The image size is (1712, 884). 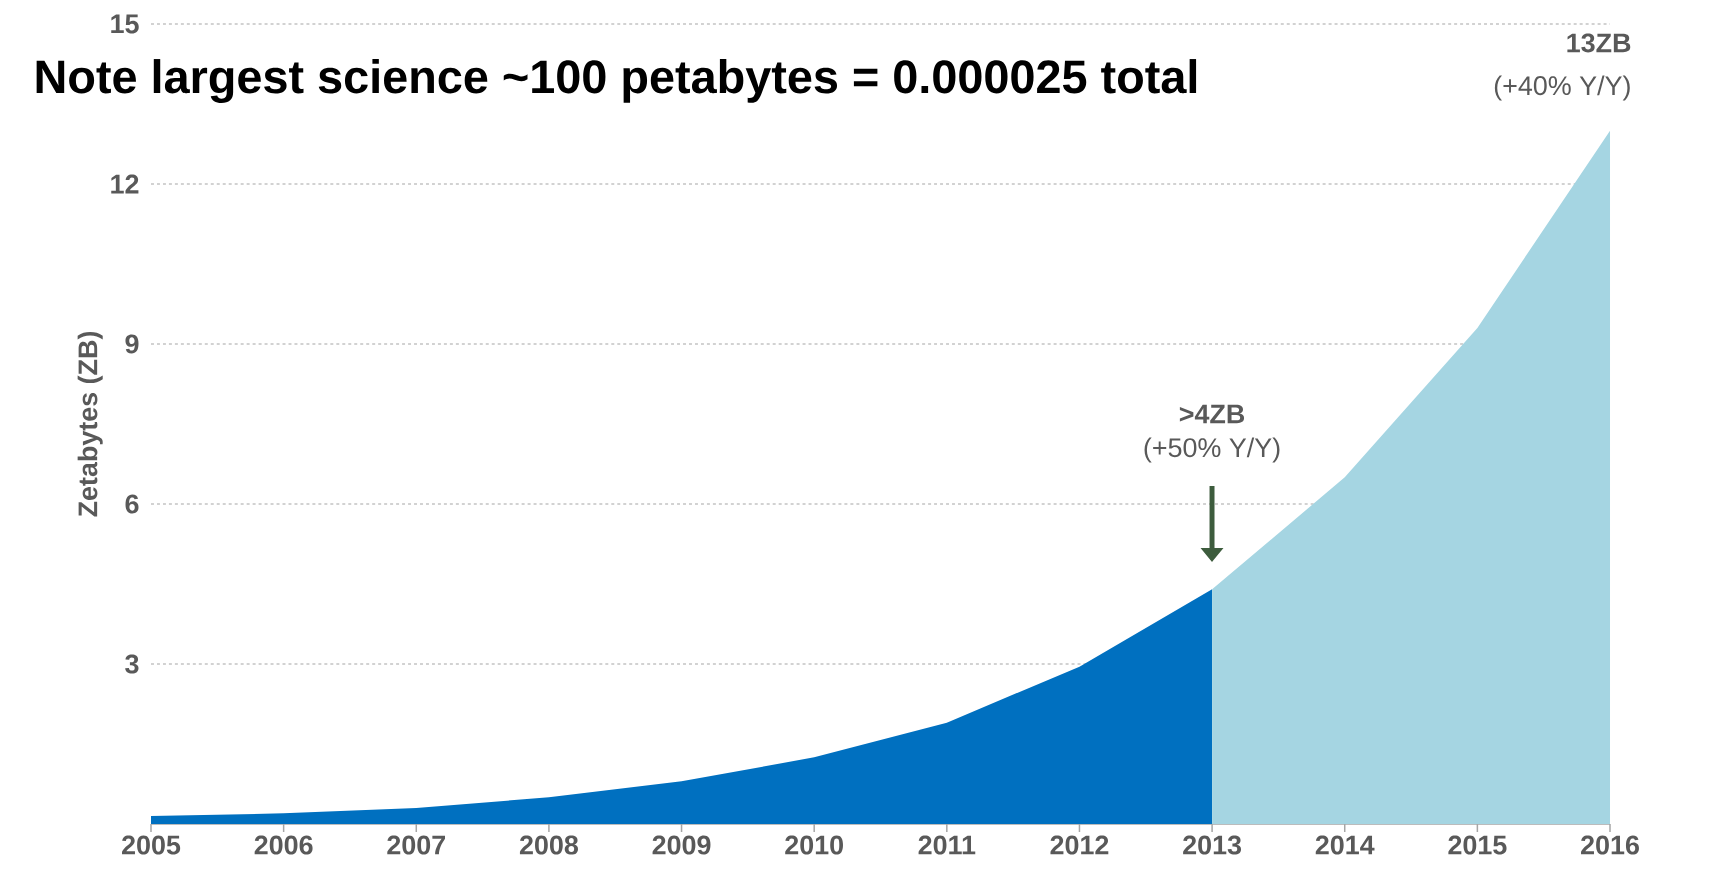 I want to click on x-tick-label: 2016, so click(x=1610, y=845).